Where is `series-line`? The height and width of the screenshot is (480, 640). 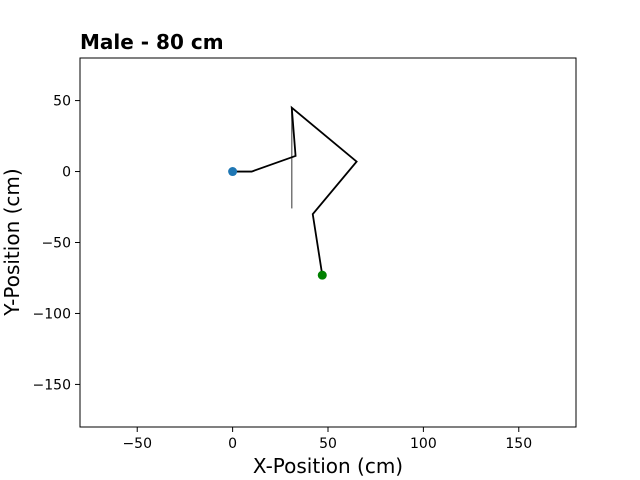 series-line is located at coordinates (295, 190).